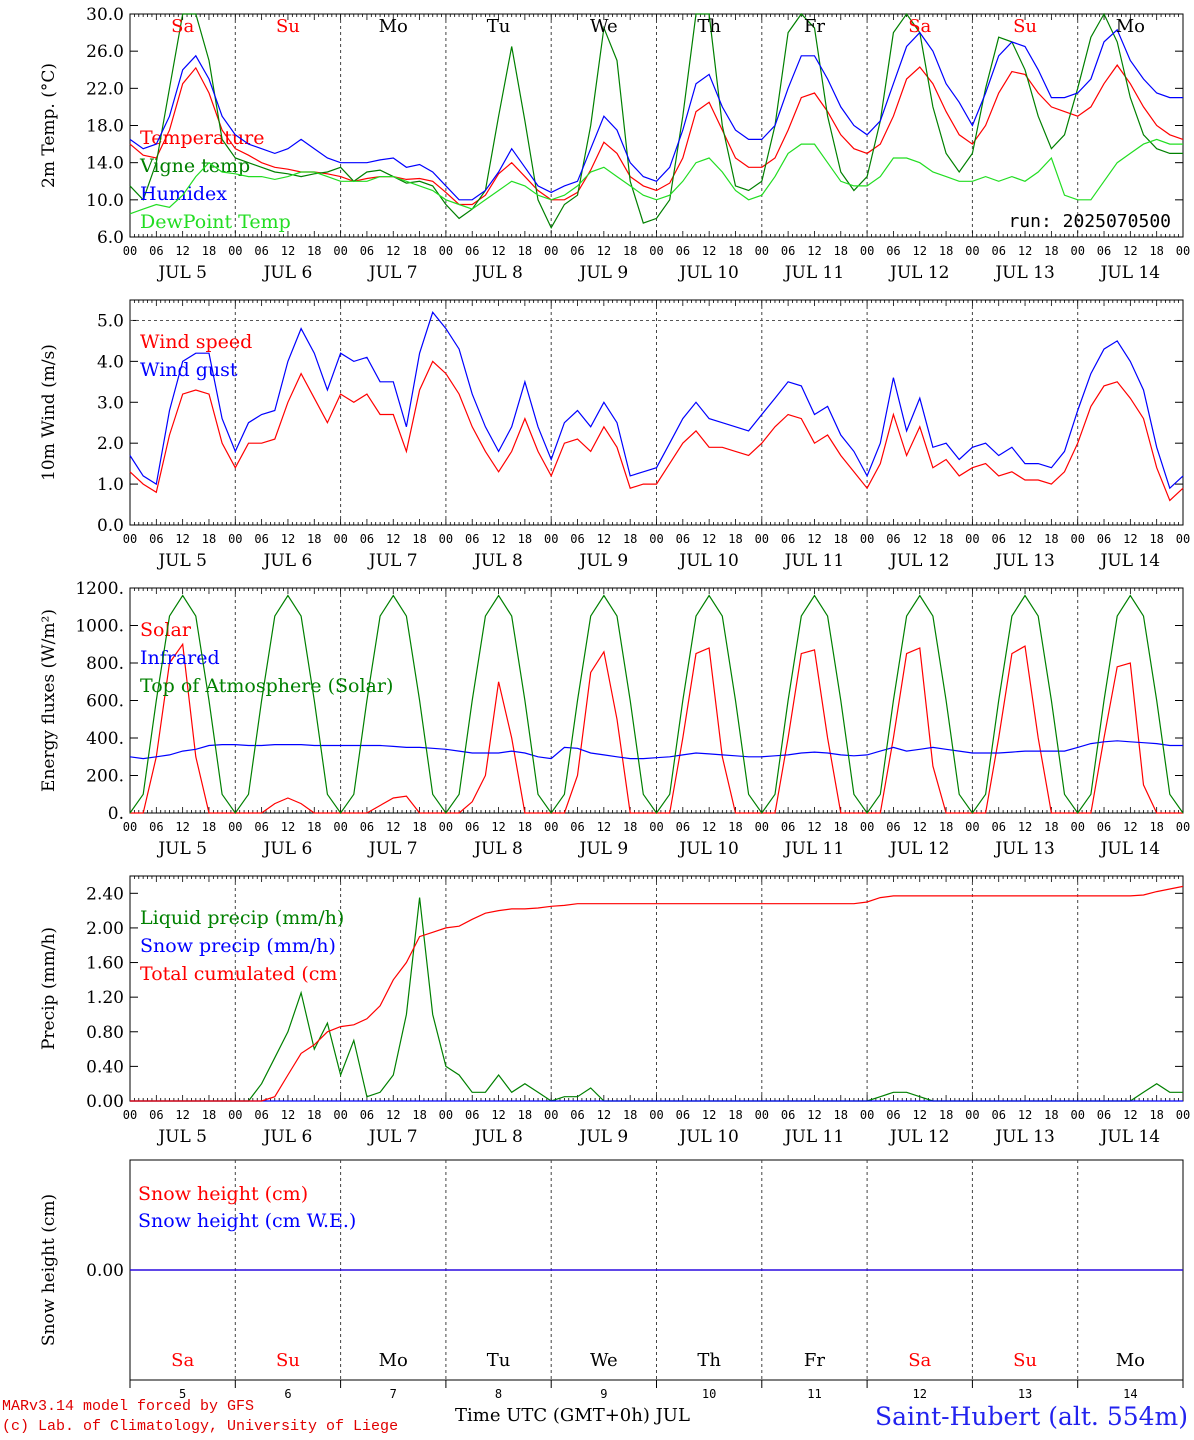 Image resolution: width=1194 pixels, height=1440 pixels. What do you see at coordinates (110, 444) in the screenshot?
I see `y-tick-label: 2.0` at bounding box center [110, 444].